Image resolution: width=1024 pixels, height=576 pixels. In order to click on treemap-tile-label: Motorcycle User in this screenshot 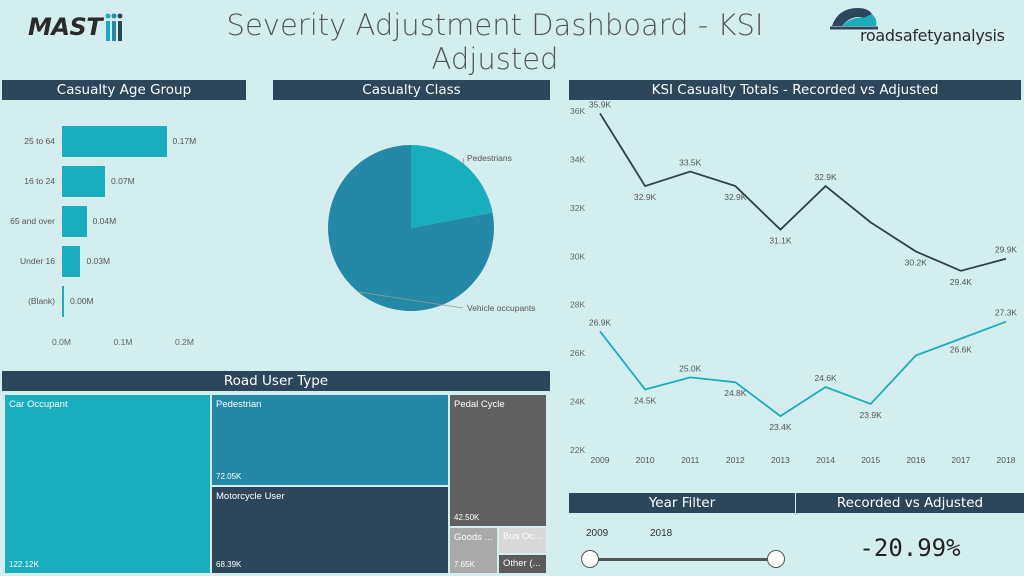, I will do `click(250, 496)`.